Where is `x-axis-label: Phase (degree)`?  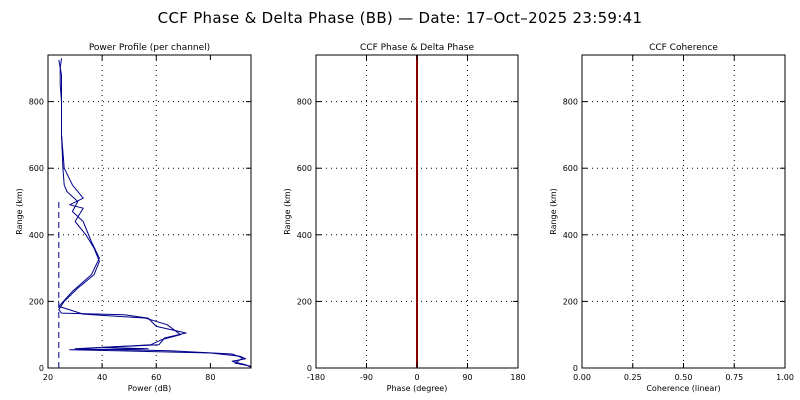 x-axis-label: Phase (degree) is located at coordinates (417, 388).